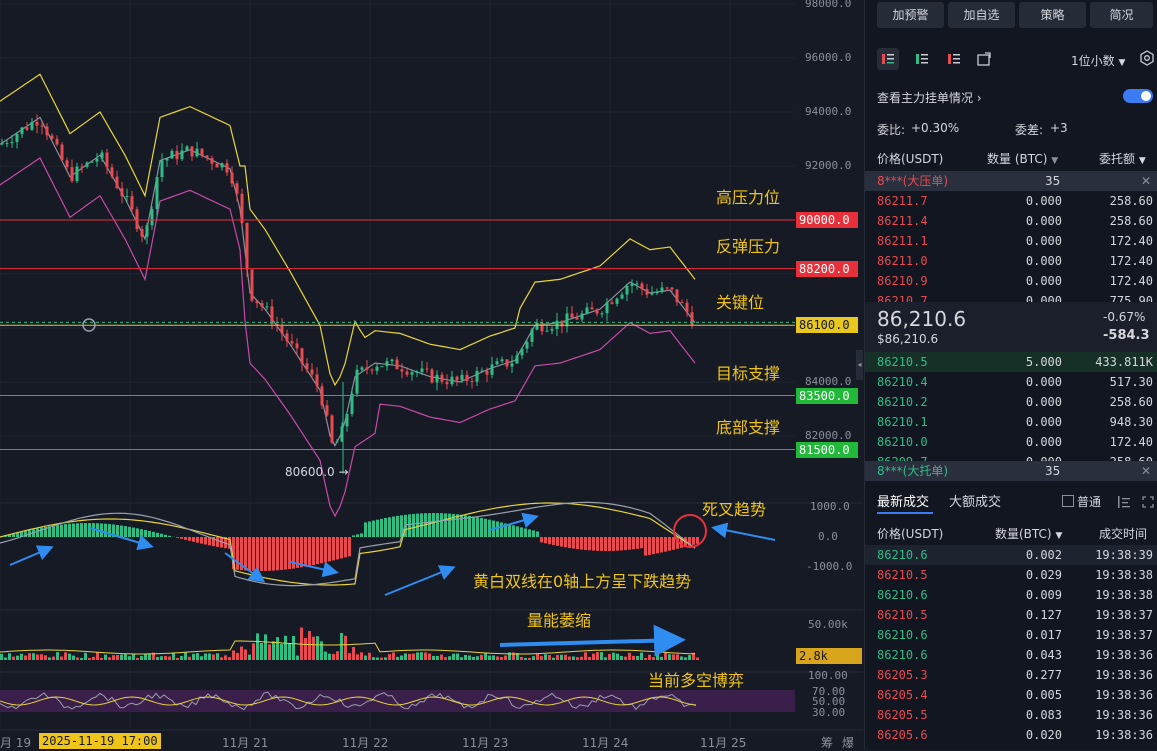  I want to click on precision-select: 1位小数 ▼, so click(1098, 60).